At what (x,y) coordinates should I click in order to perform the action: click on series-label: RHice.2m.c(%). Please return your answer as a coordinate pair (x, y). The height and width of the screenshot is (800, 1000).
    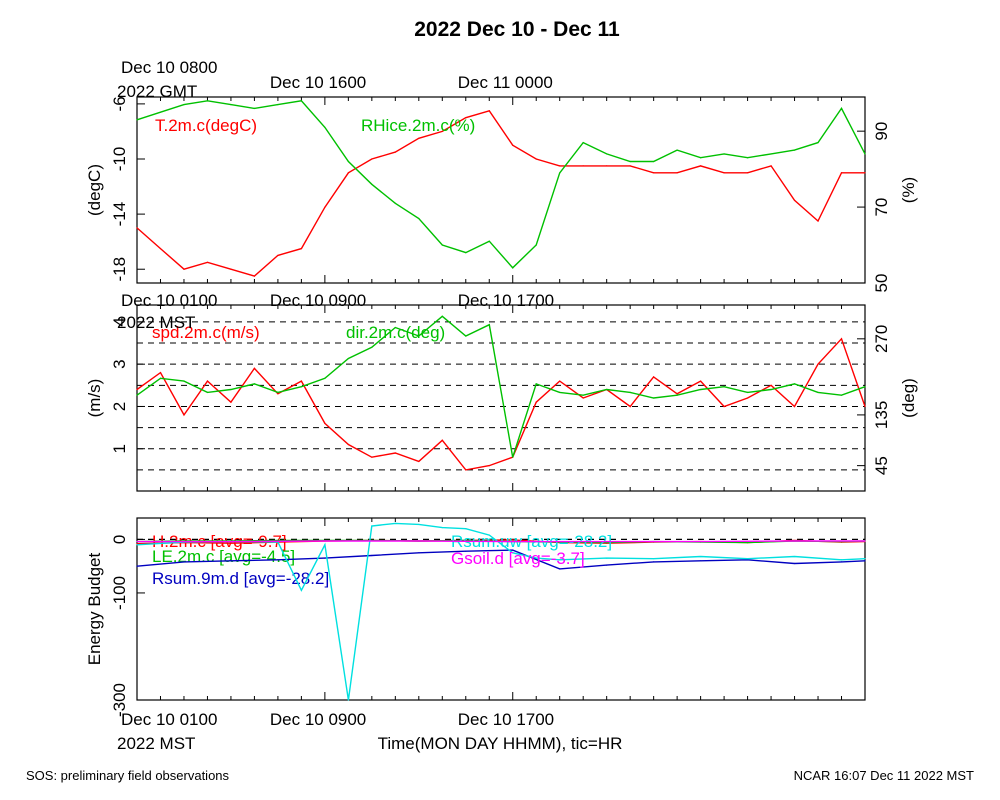
    Looking at the image, I should click on (418, 125).